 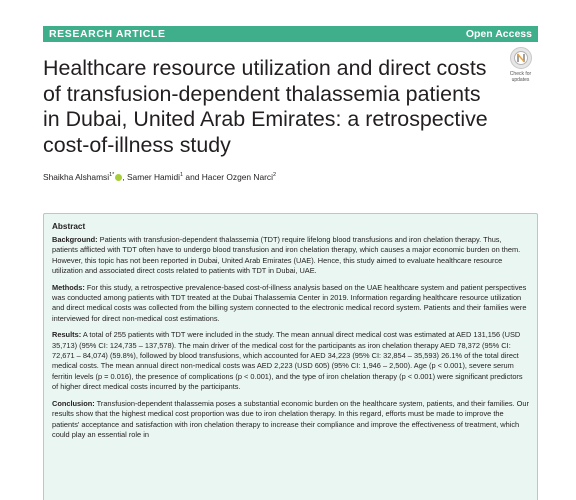 What do you see at coordinates (237, 177) in the screenshot?
I see `author-name: Hacer Ozgen Narci` at bounding box center [237, 177].